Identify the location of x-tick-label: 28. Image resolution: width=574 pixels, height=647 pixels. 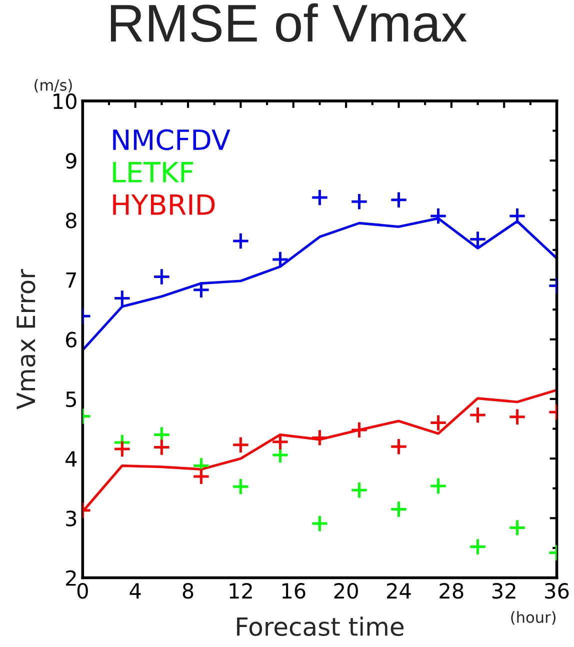
(452, 591).